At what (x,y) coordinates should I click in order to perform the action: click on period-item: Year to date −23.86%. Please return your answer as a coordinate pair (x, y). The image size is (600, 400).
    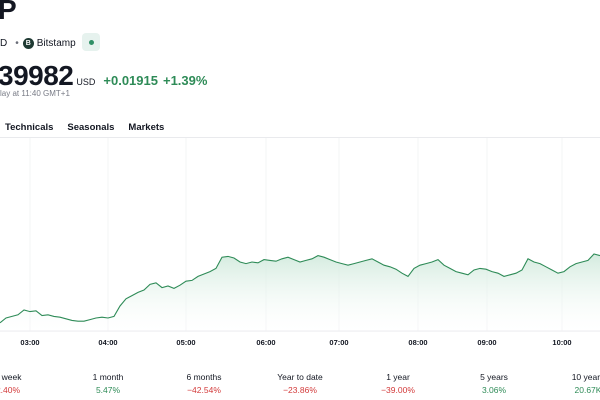
    Looking at the image, I should click on (300, 384).